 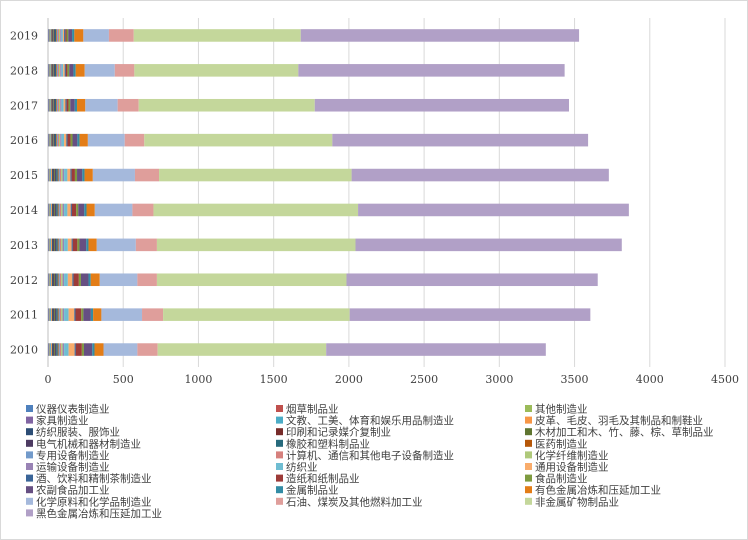 I want to click on legend-label: 医药制造业, so click(x=561, y=443).